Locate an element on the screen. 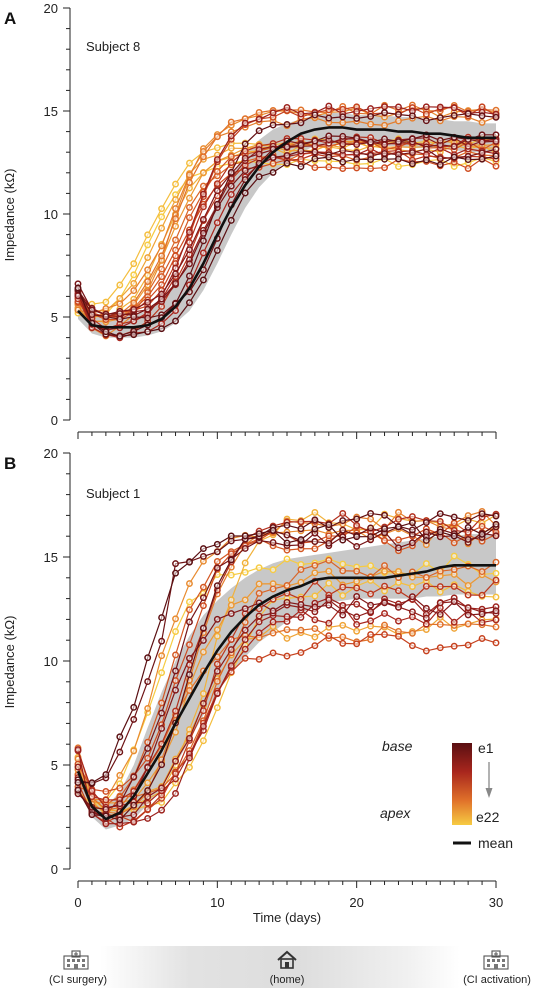  x-axis-title: Time (days) is located at coordinates (287, 917).